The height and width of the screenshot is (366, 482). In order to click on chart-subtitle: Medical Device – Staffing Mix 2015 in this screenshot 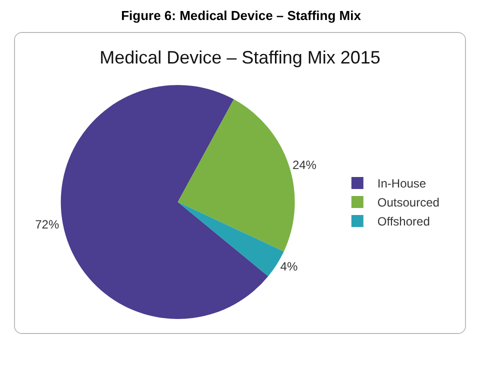, I will do `click(240, 58)`.